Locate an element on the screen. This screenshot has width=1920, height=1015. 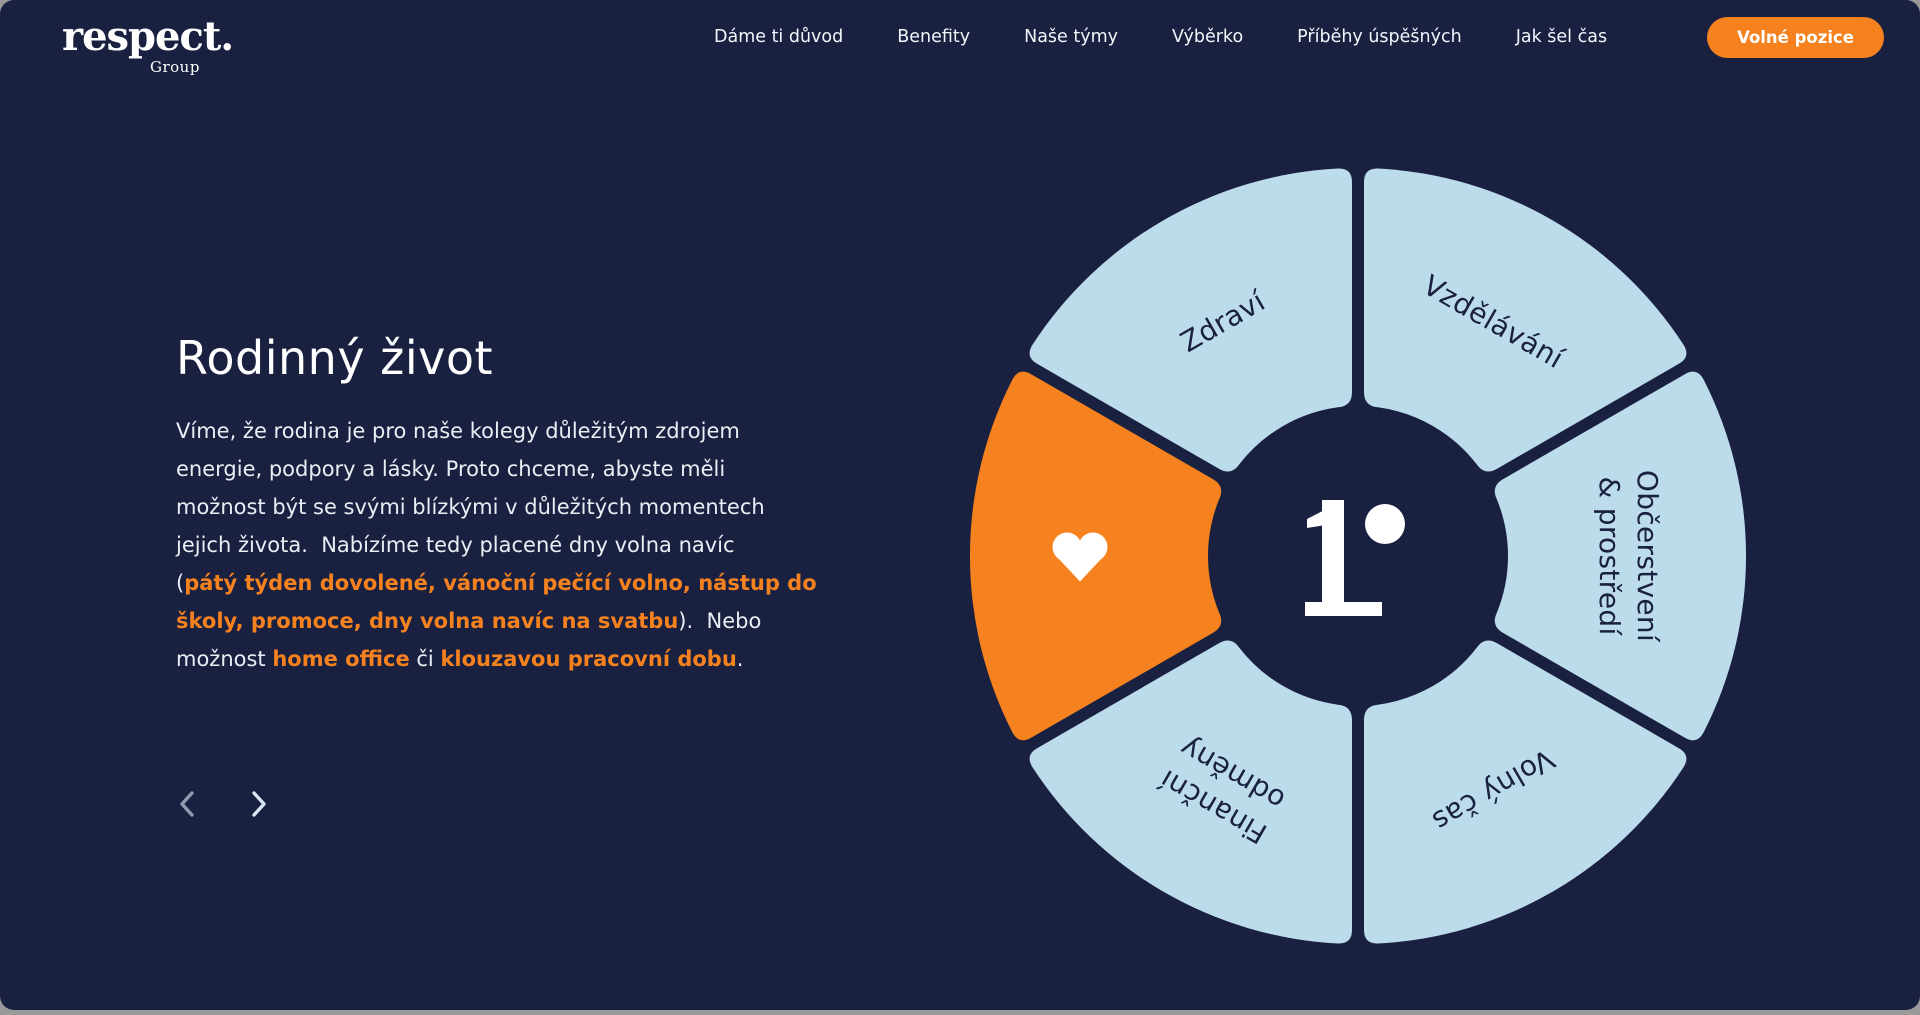
wheel-label-obcerstveni-a-prostredi: Občerstvení& prostředí is located at coordinates (1628, 556).